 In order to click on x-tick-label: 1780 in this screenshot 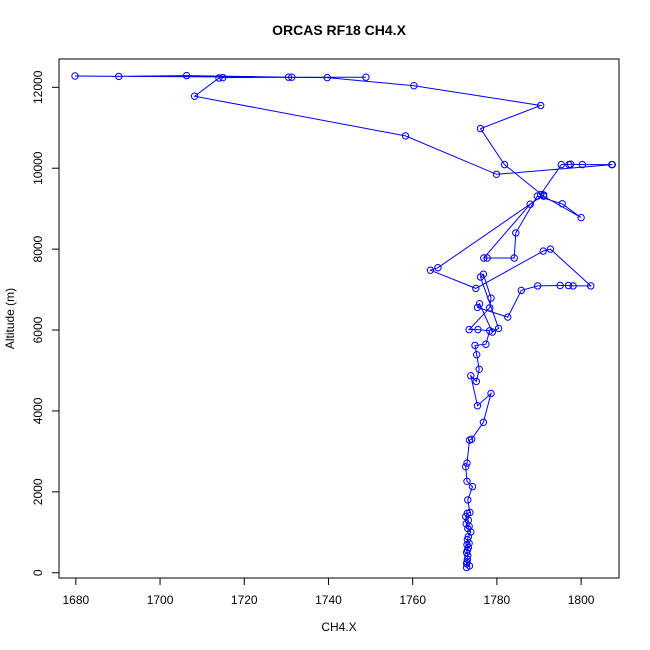, I will do `click(497, 600)`.